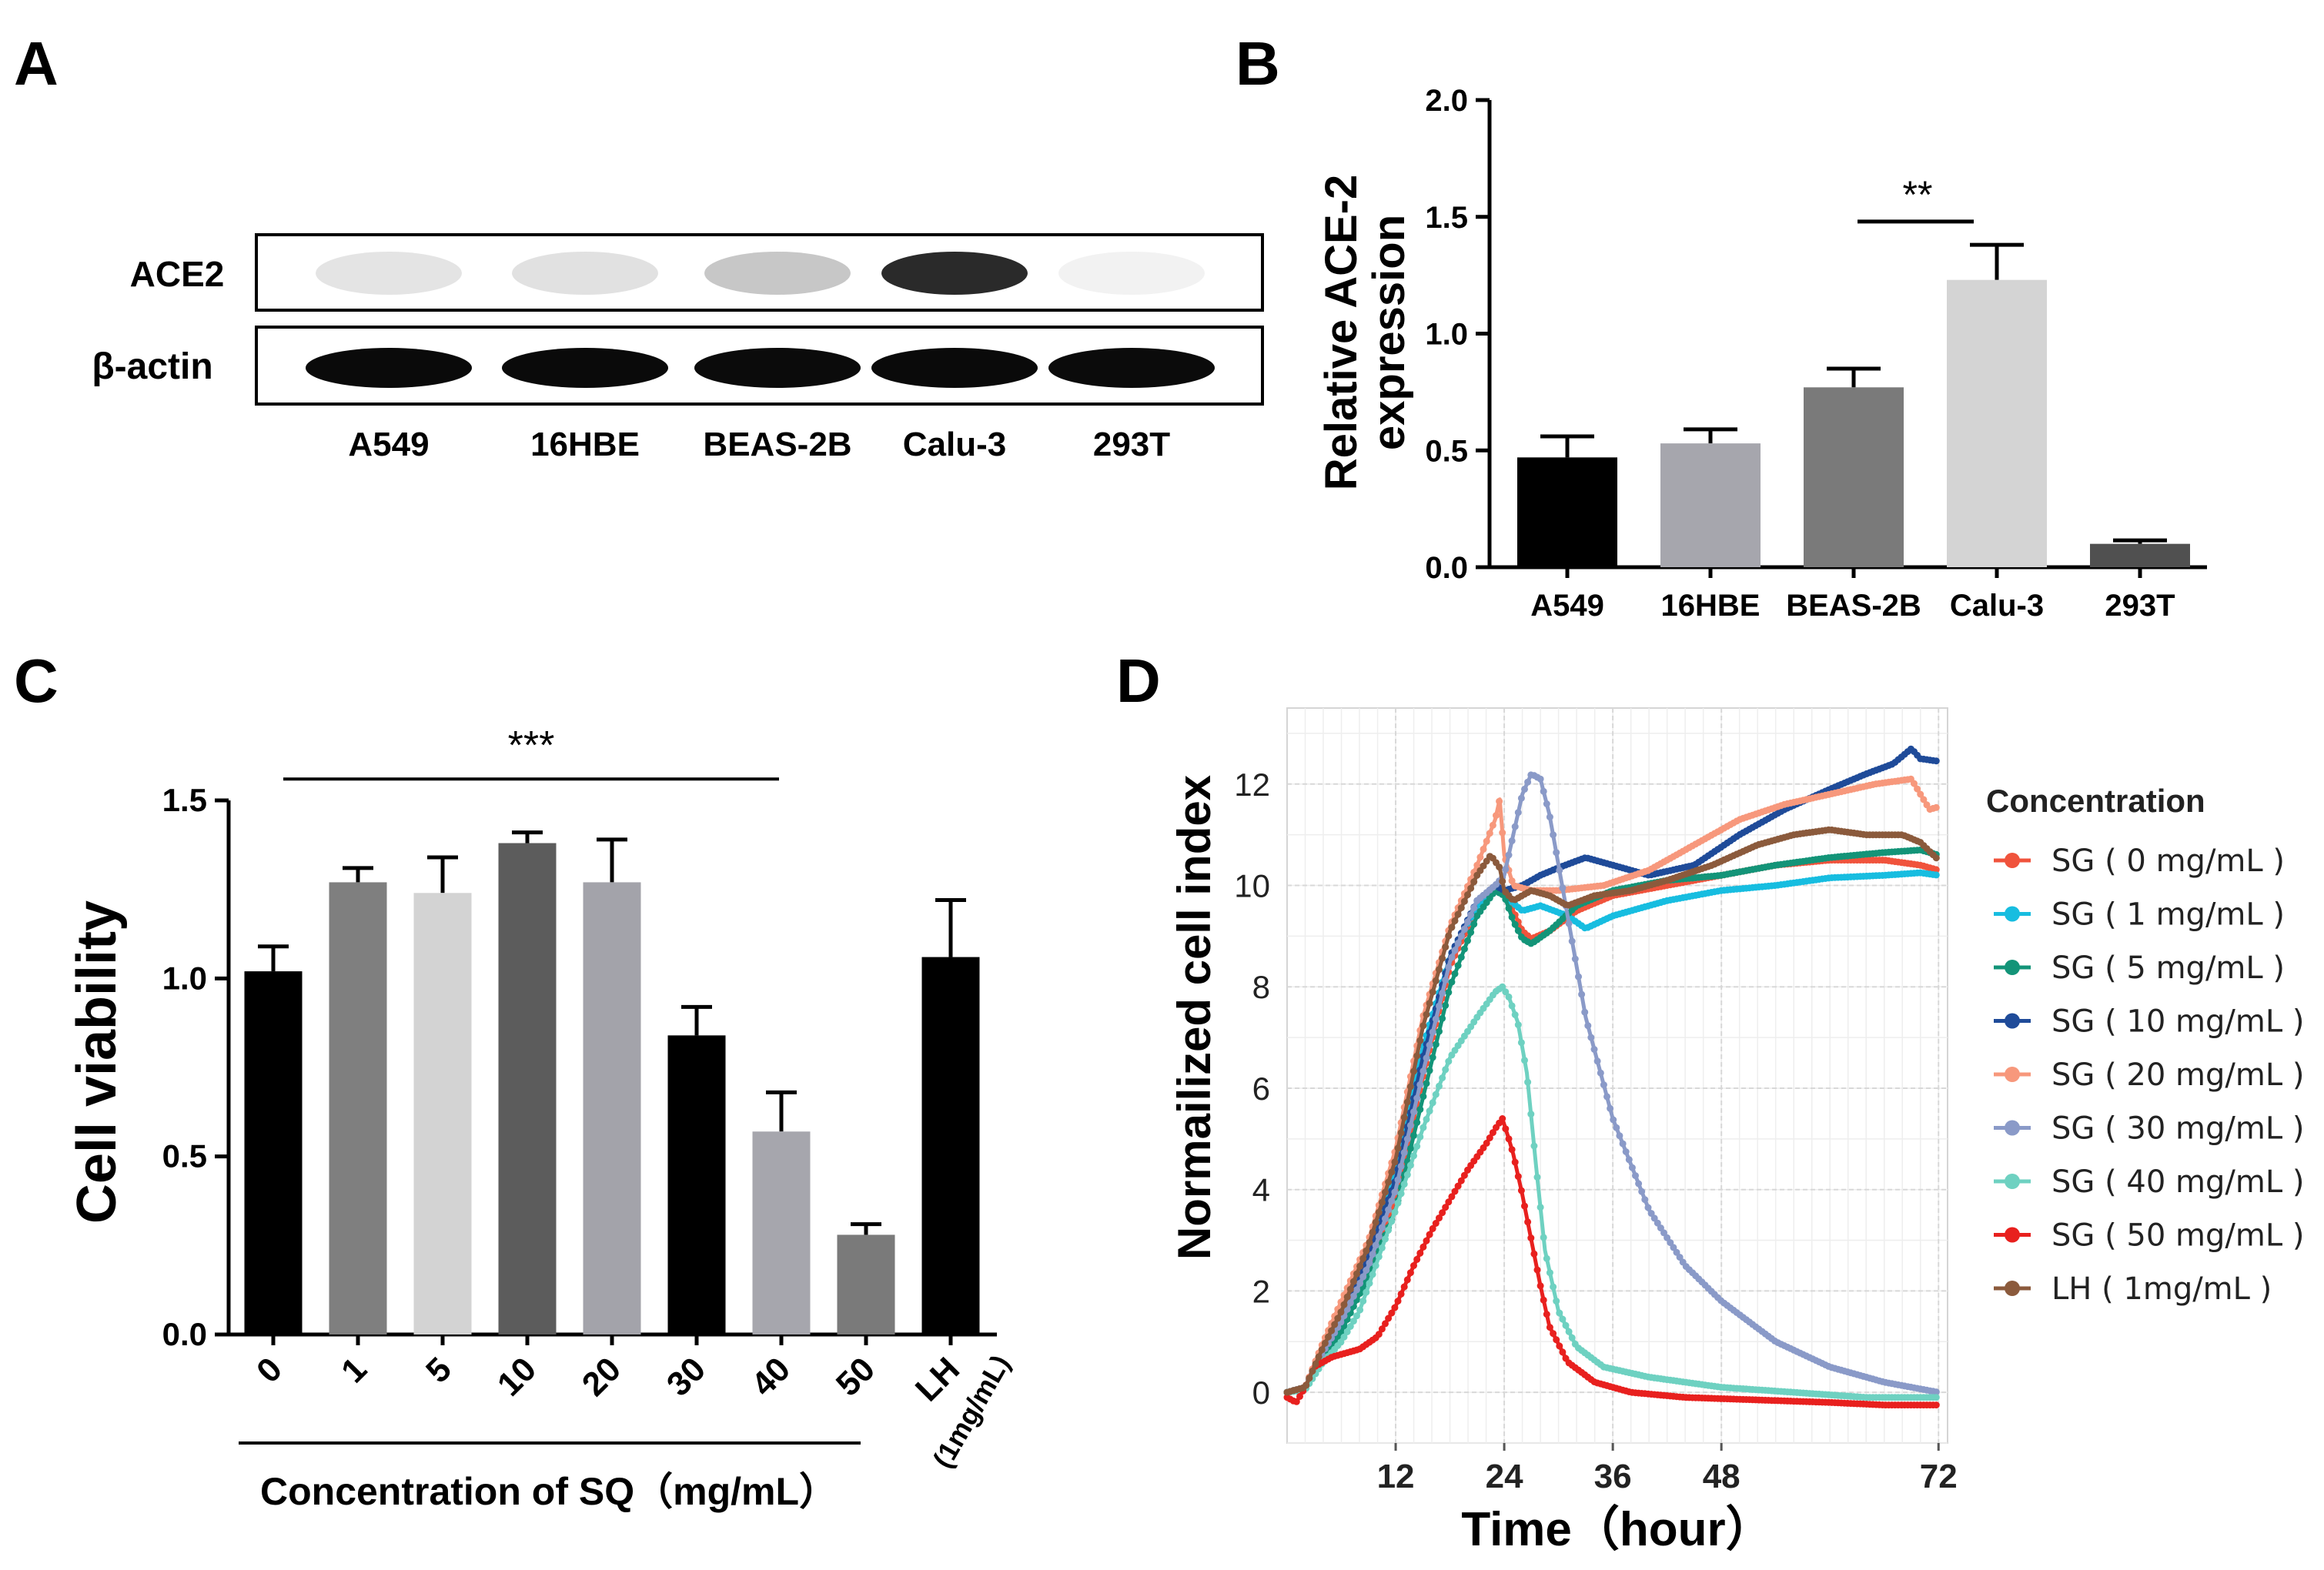  Describe the element at coordinates (2168, 915) in the screenshot. I see `legend-label: SG ( 1 mg/mL )` at that location.